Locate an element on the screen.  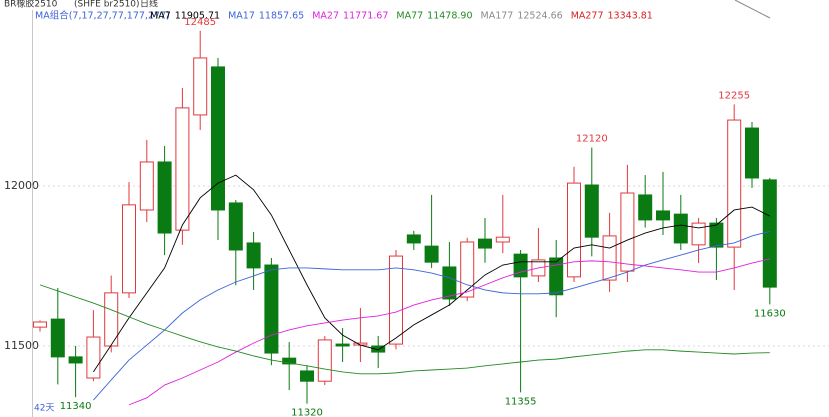
legend-name: MA177 is located at coordinates (497, 16).